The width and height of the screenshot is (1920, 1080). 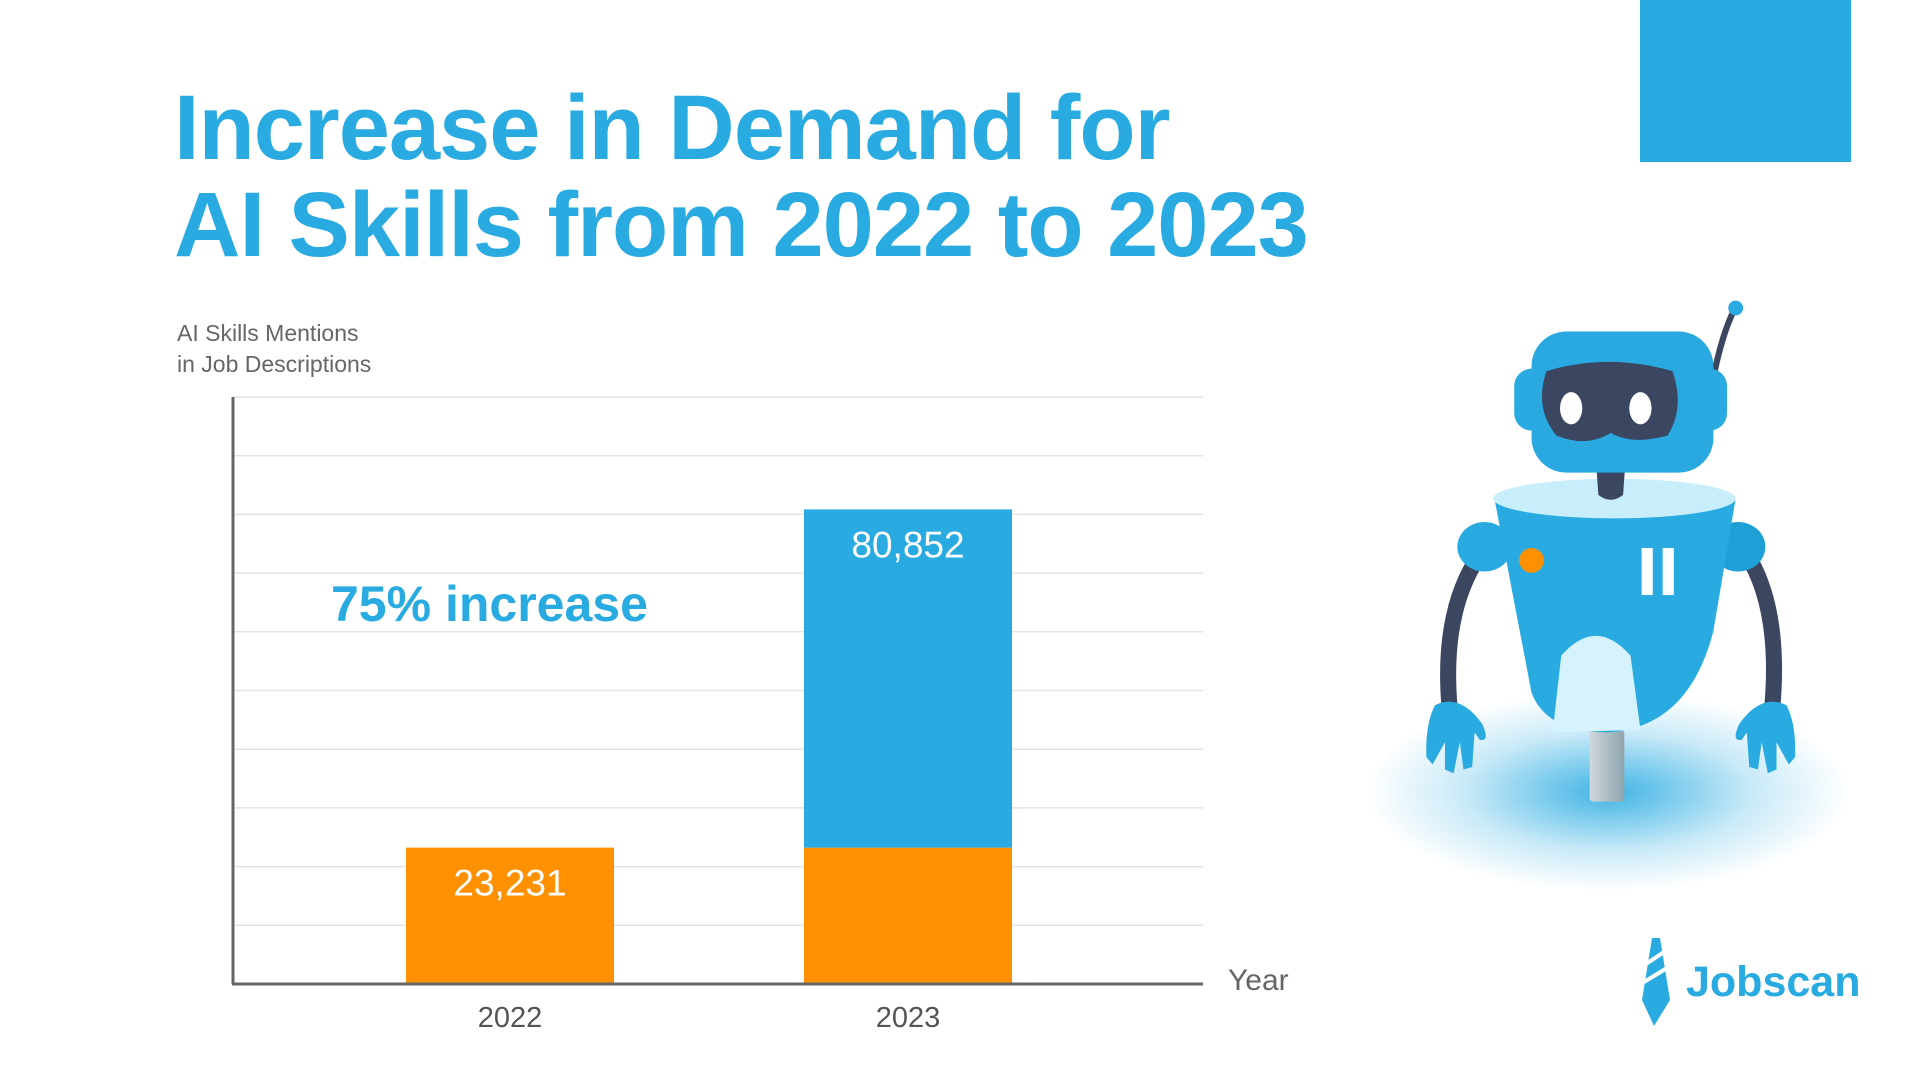 I want to click on antenna, so click(x=1724, y=342).